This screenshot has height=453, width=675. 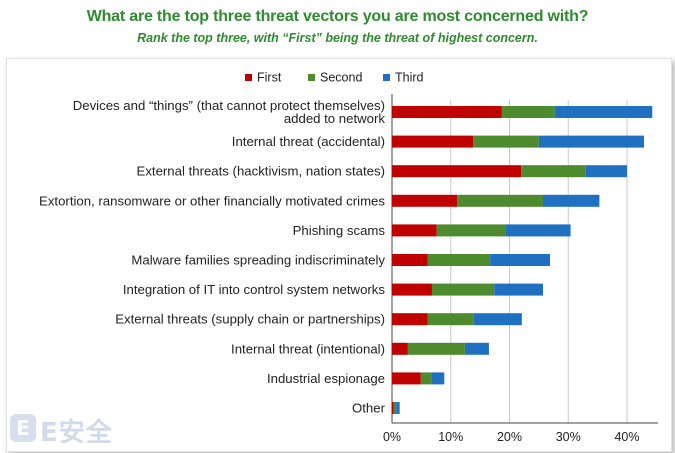 I want to click on category-label: Internal threat (accidental), so click(x=308, y=141).